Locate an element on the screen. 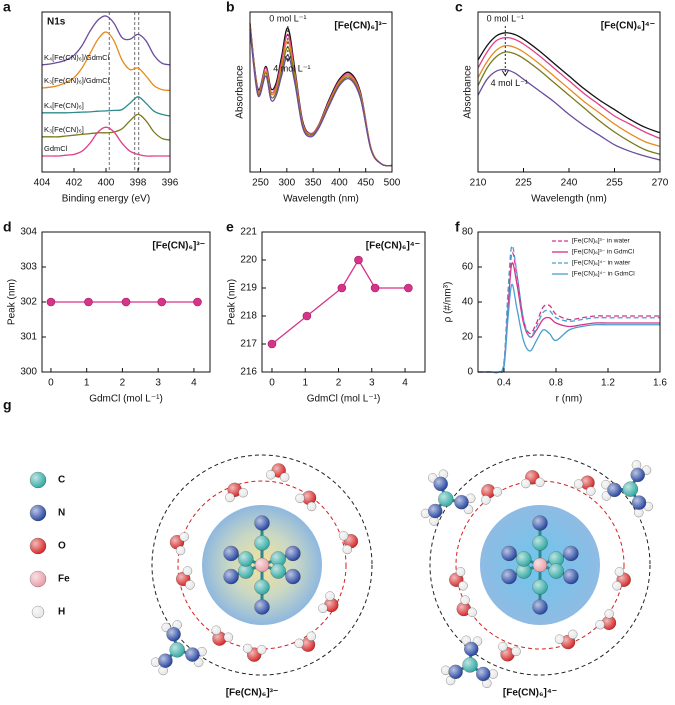  x-tick-label: 404 is located at coordinates (42, 183).